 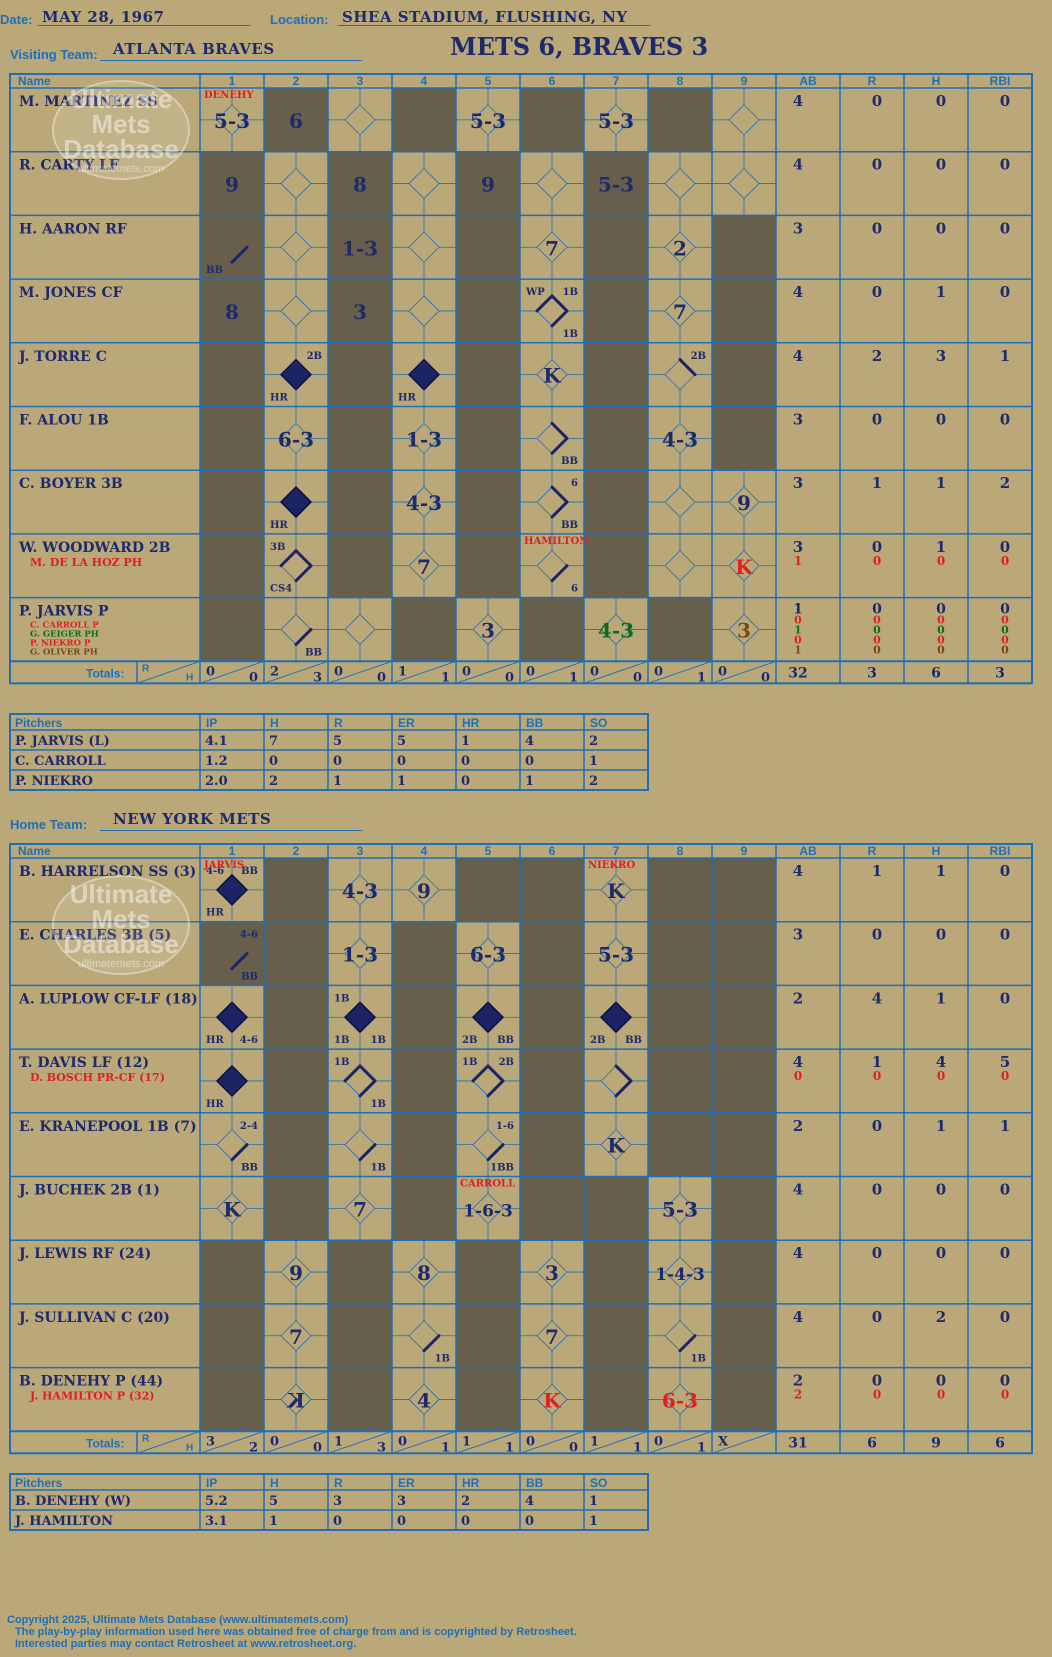 What do you see at coordinates (215, 871) in the screenshot?
I see `play-note-top-left: 4-6` at bounding box center [215, 871].